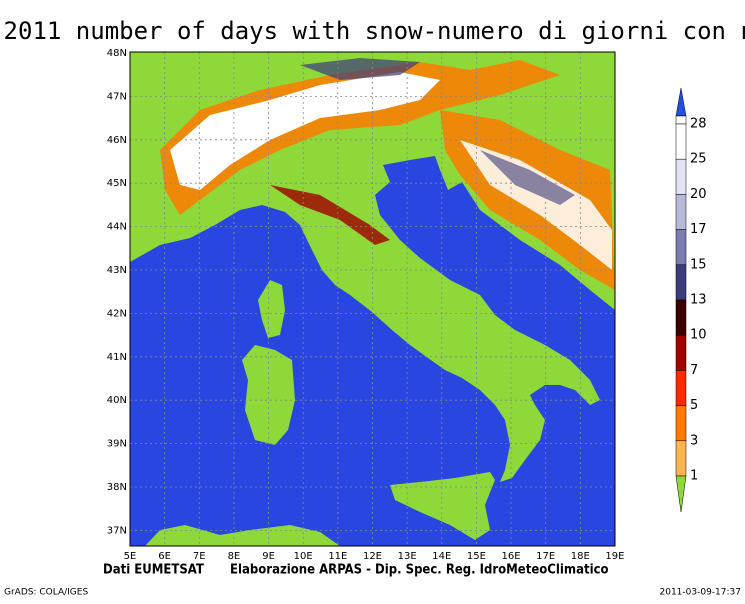 This screenshot has width=745, height=604. Describe the element at coordinates (701, 593) in the screenshot. I see `timestamp: 2011-03-09-17:37` at that location.